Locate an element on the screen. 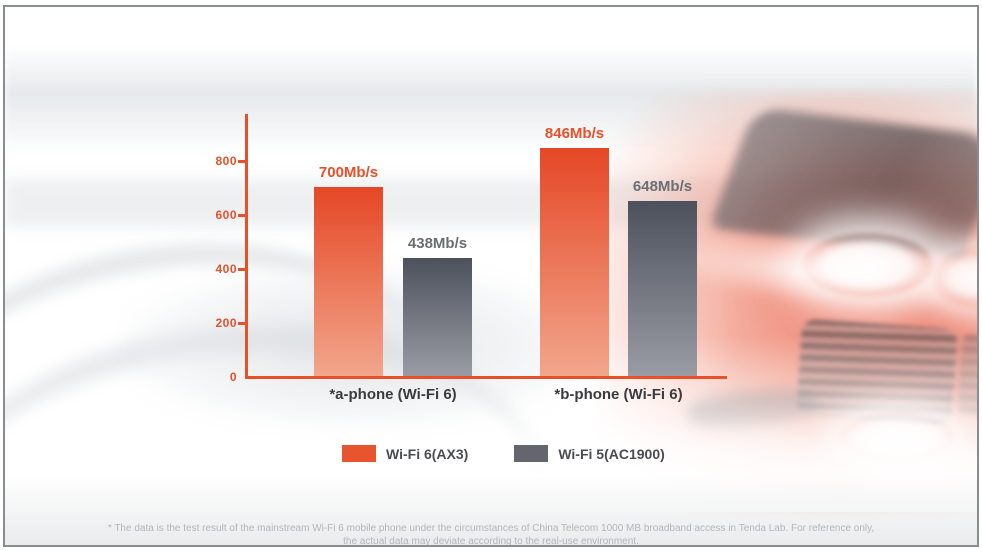 This screenshot has width=982, height=551. legend-item: Wi-Fi 5(AC1900) is located at coordinates (589, 453).